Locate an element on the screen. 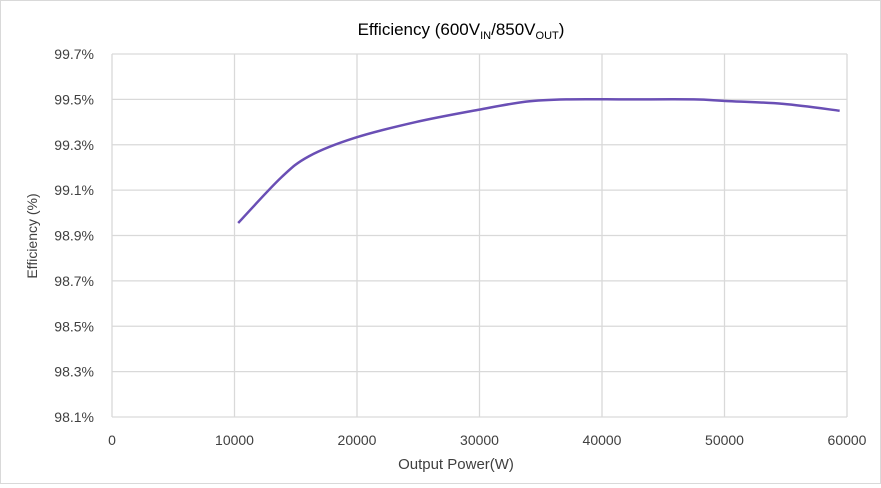 The image size is (881, 488). y-tick-label: 98.3% is located at coordinates (74, 372).